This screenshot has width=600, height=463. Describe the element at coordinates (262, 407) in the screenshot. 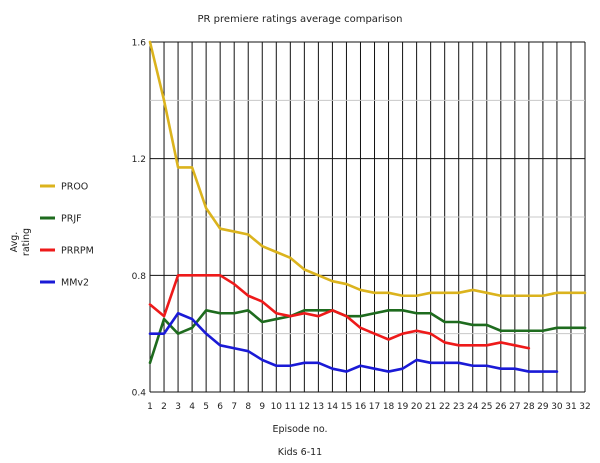

I see `x-tick-label: 9` at that location.